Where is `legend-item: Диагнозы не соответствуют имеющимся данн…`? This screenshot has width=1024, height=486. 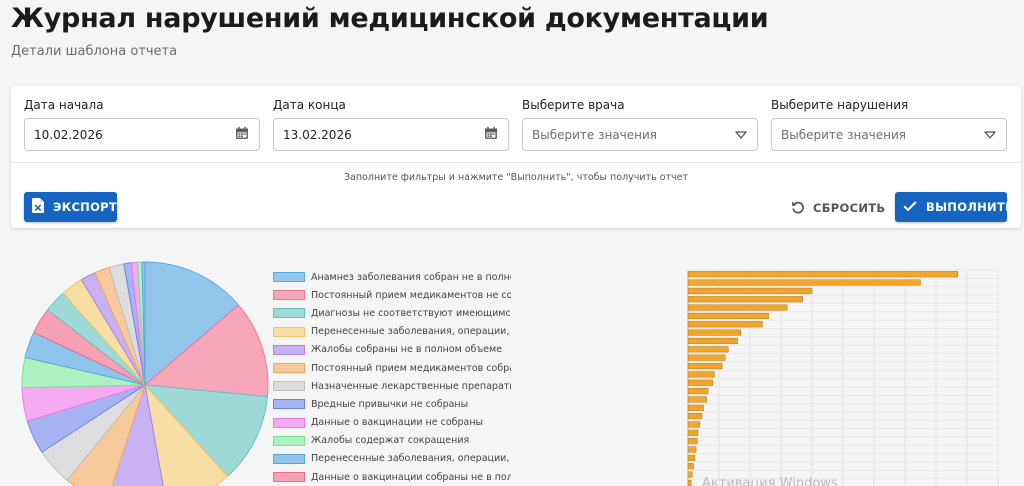
legend-item: Диагнозы не соответствуют имеющимся данн… is located at coordinates (392, 313).